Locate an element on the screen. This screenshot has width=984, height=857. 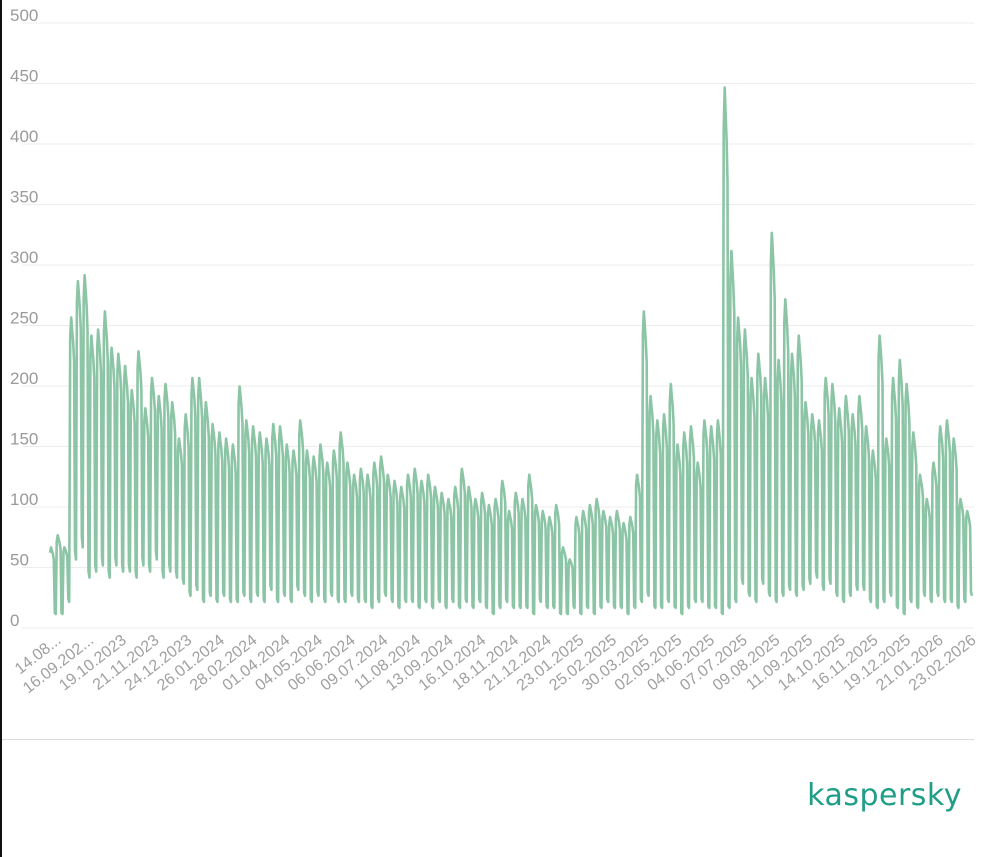
y-tick-label: 100 is located at coordinates (24, 499).